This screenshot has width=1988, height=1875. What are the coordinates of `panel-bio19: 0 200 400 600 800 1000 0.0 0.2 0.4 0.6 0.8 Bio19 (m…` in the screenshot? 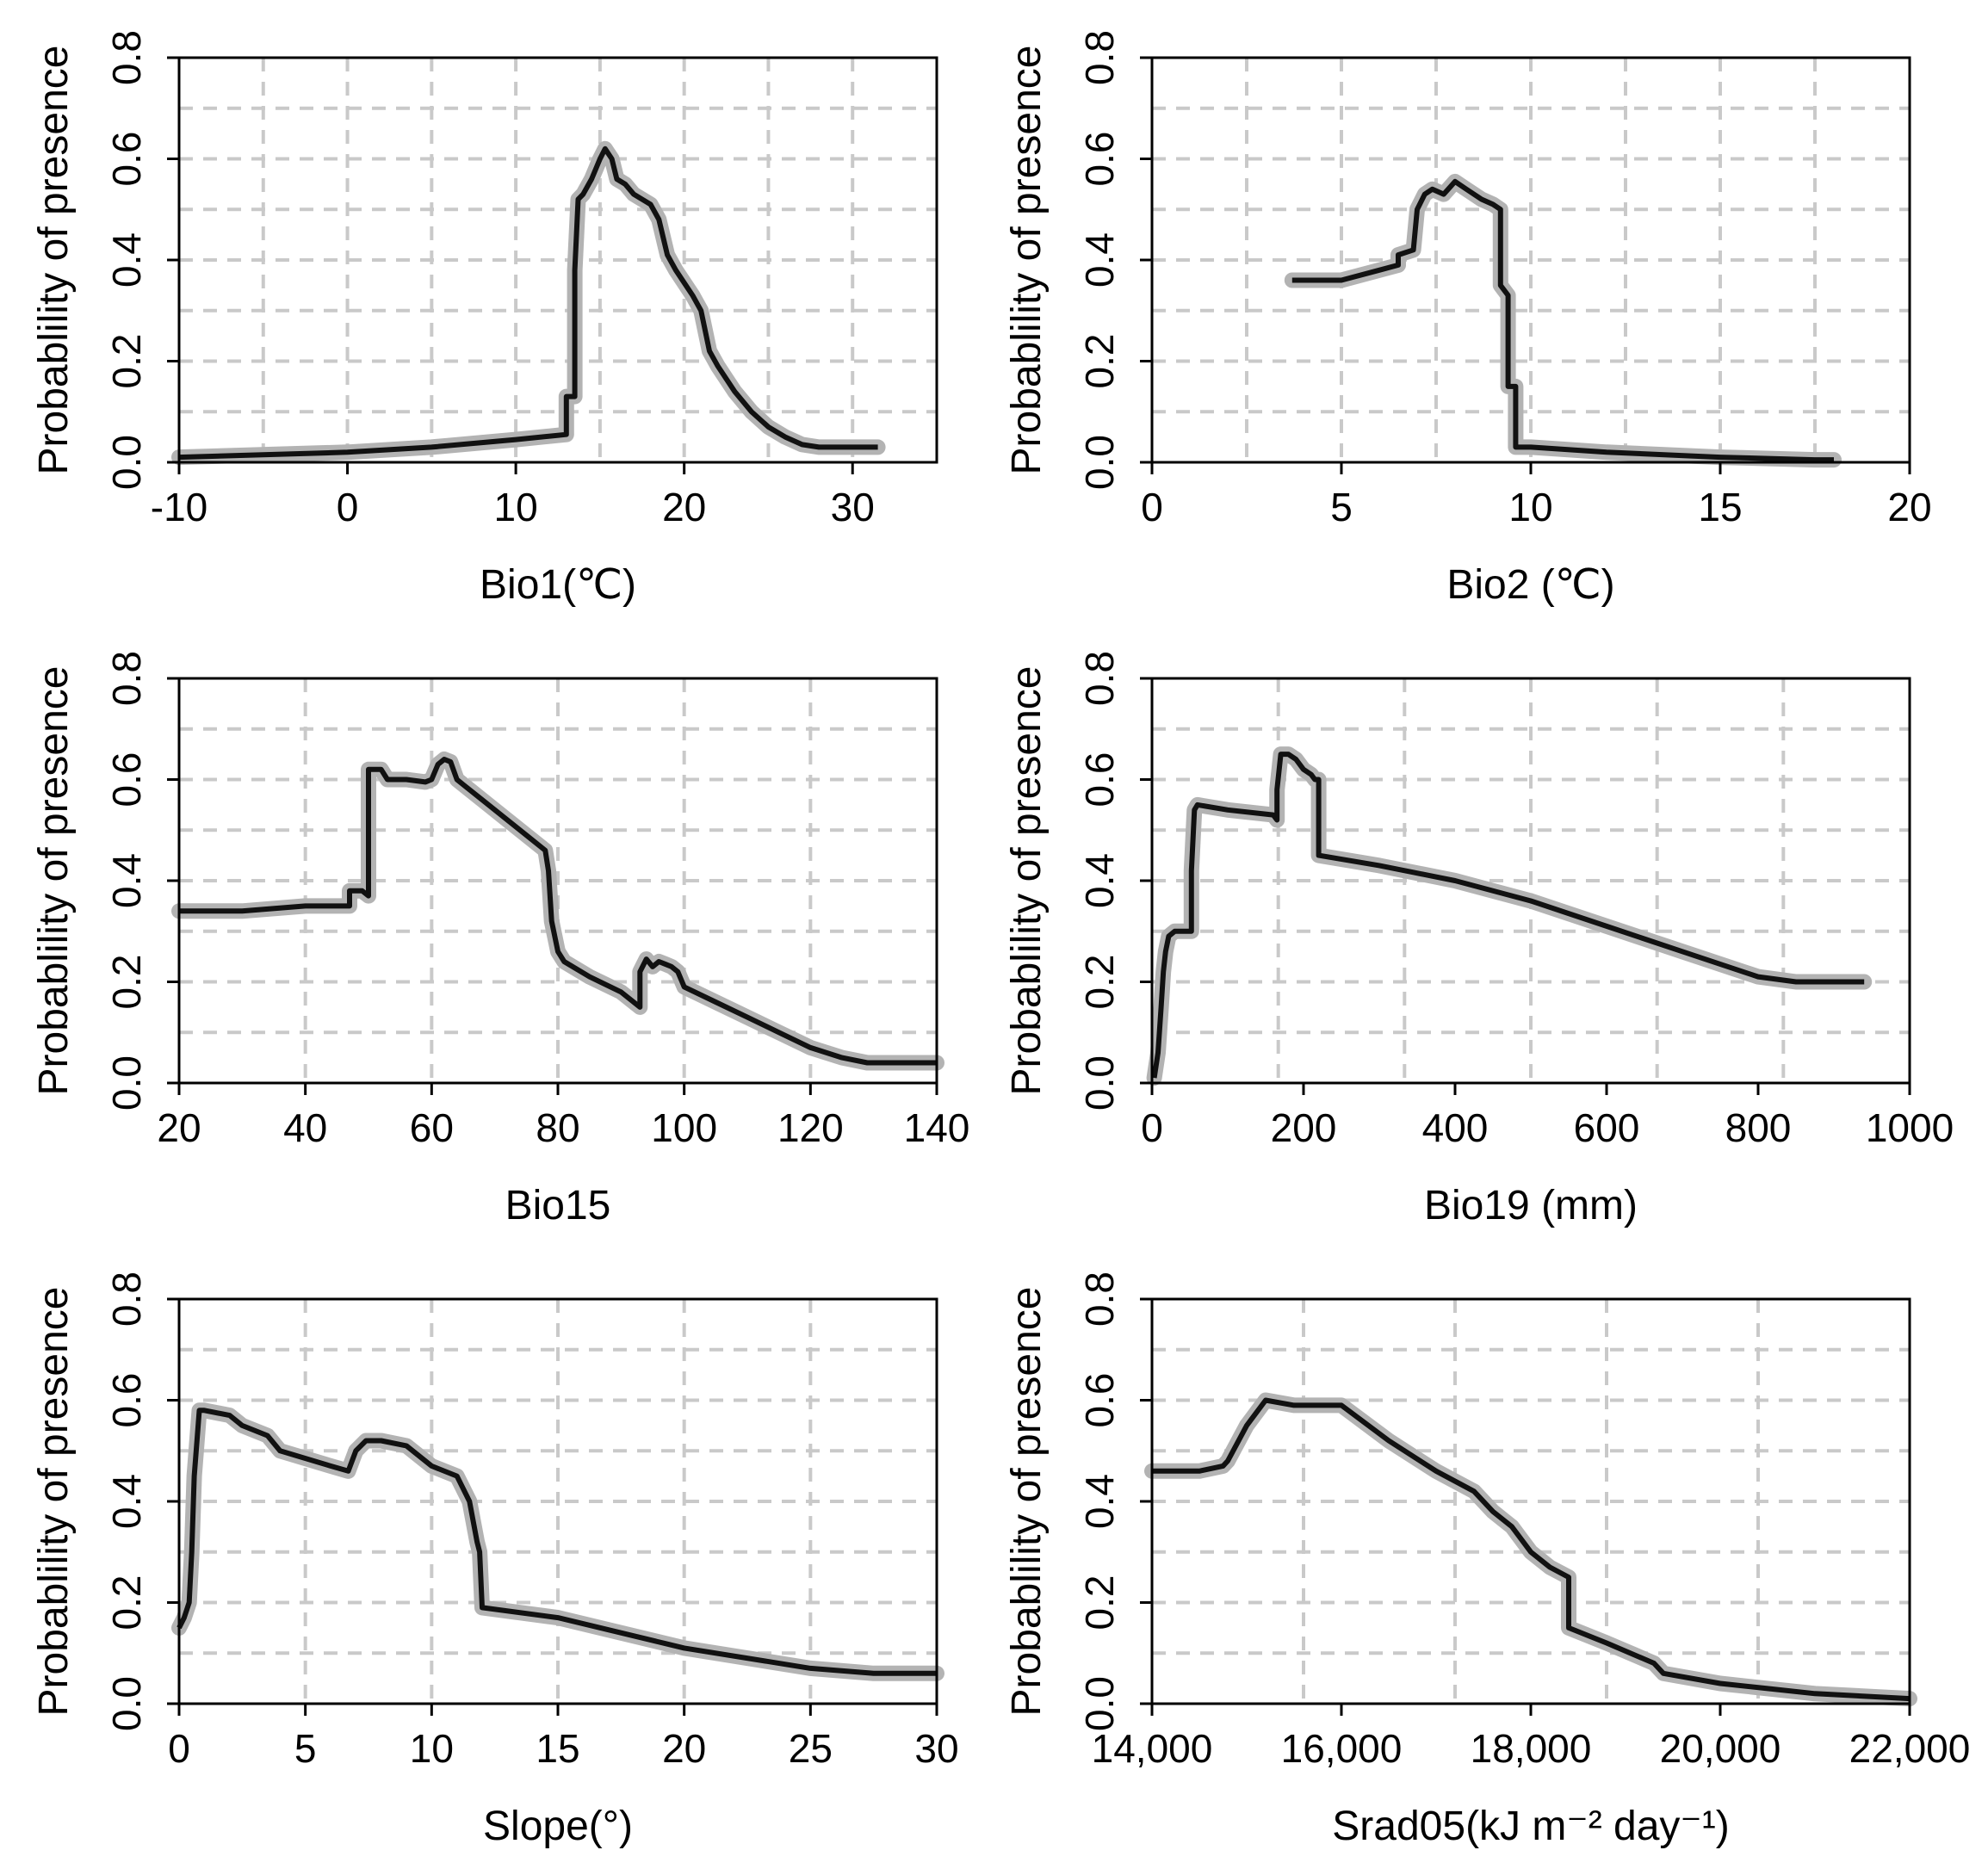 It's located at (1479, 939).